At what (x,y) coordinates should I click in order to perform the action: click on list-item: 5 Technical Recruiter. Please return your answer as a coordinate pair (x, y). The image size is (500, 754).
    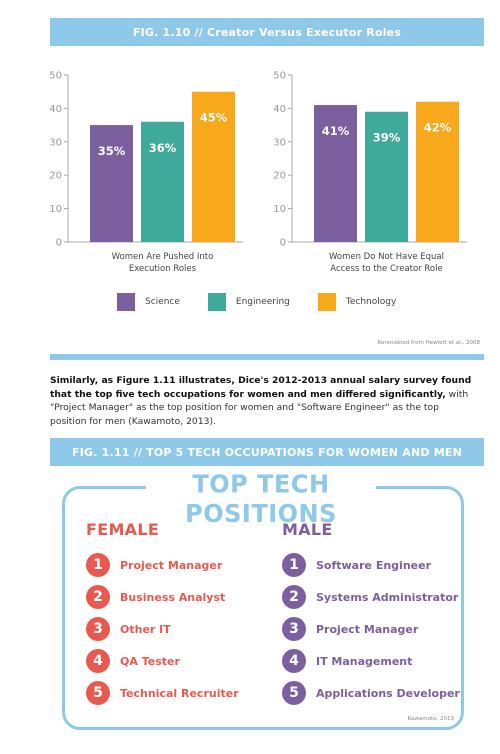
    Looking at the image, I should click on (162, 693).